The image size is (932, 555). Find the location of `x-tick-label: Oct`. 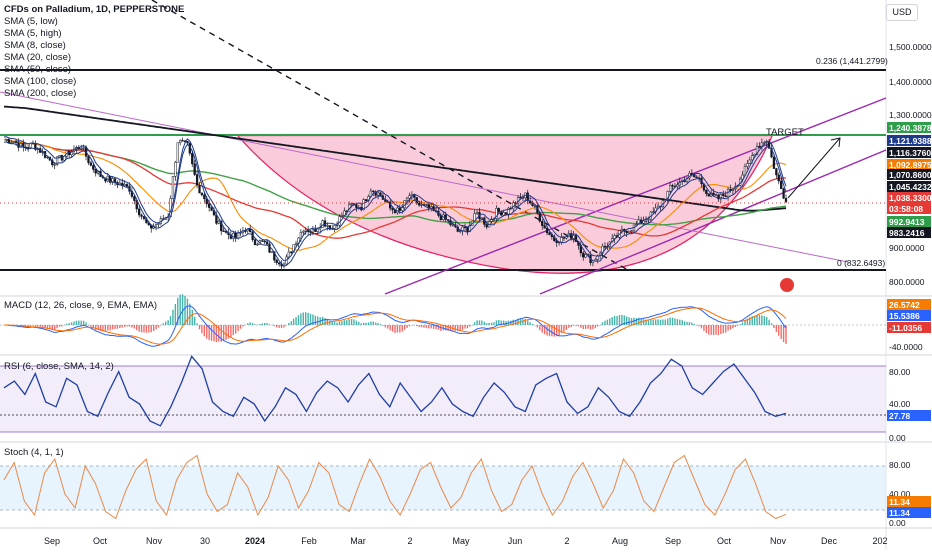

x-tick-label: Oct is located at coordinates (724, 541).